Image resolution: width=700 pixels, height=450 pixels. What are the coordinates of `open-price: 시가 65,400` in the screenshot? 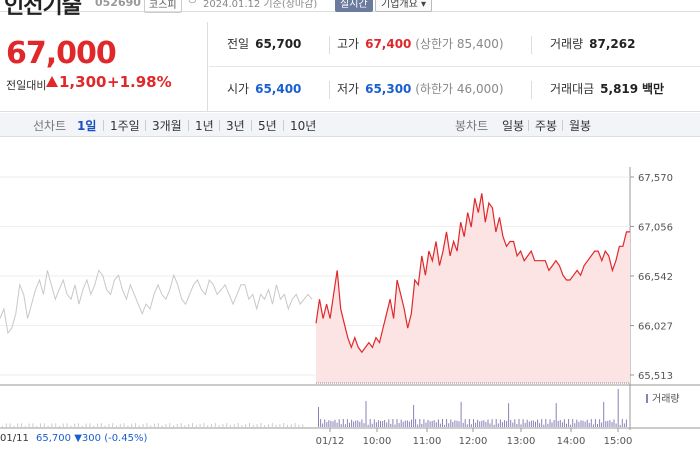 It's located at (264, 89).